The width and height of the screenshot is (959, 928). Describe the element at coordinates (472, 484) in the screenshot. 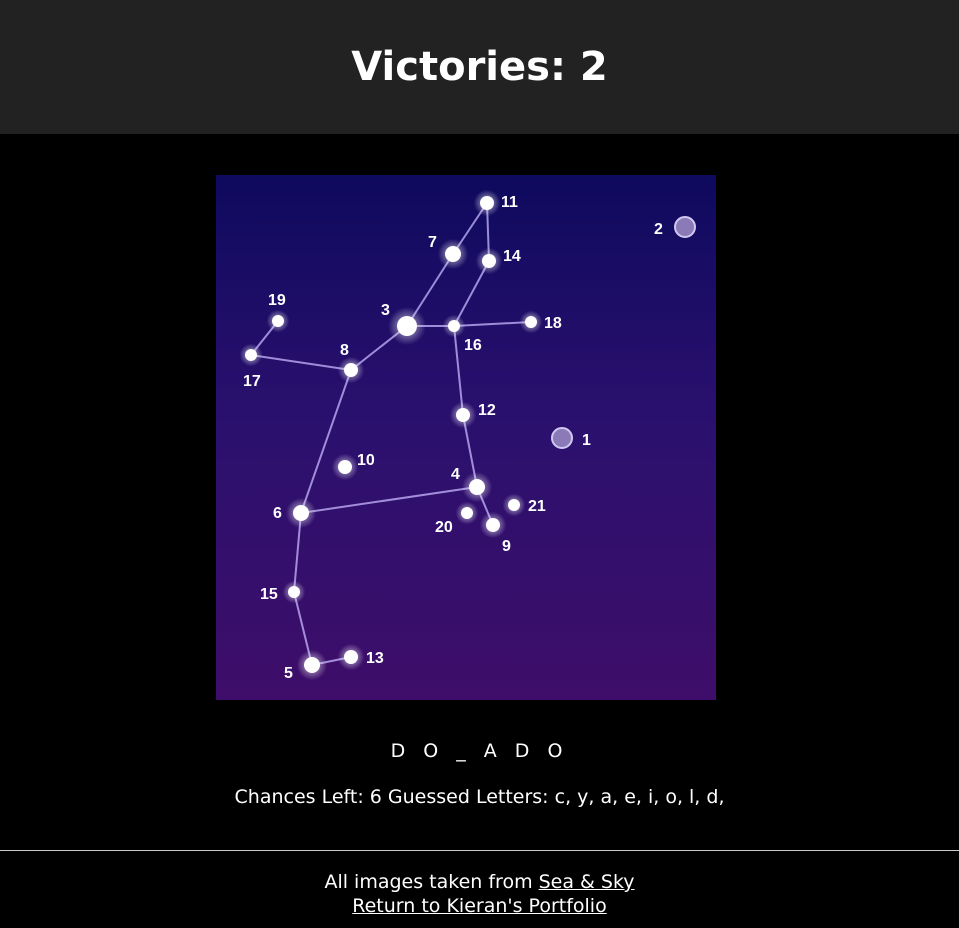

I see `star-4: 4` at that location.